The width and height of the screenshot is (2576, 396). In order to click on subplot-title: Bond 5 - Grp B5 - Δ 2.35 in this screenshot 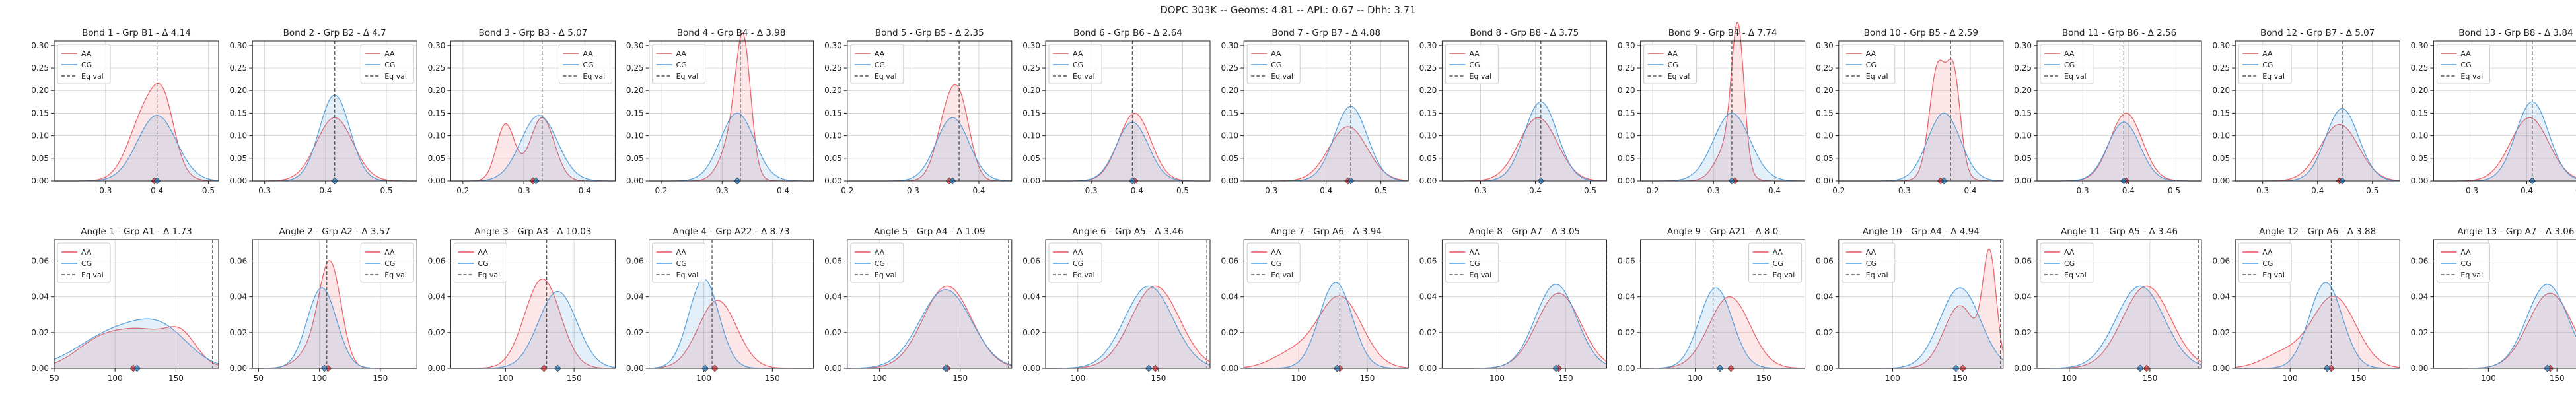, I will do `click(930, 33)`.